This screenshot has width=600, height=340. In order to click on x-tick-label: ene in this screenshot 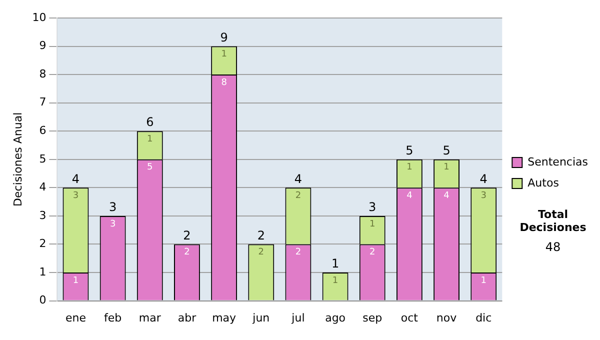, I will do `click(75, 317)`.